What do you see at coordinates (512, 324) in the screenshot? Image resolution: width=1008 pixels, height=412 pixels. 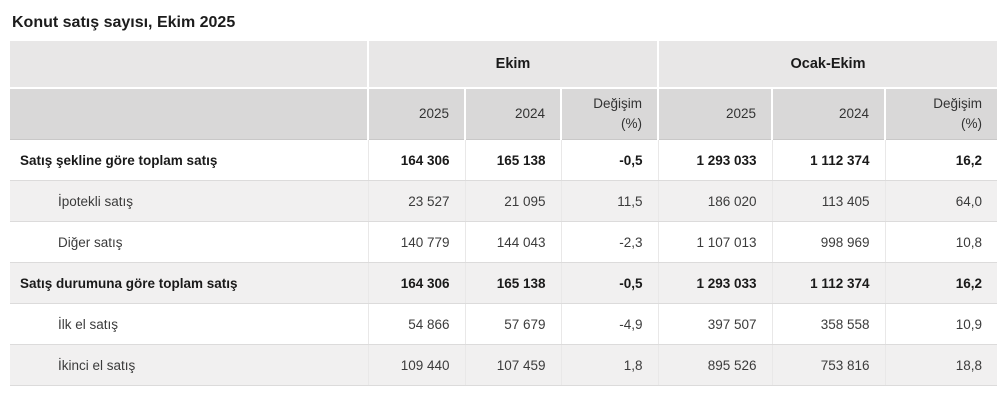 I see `cell-value: 57 679` at bounding box center [512, 324].